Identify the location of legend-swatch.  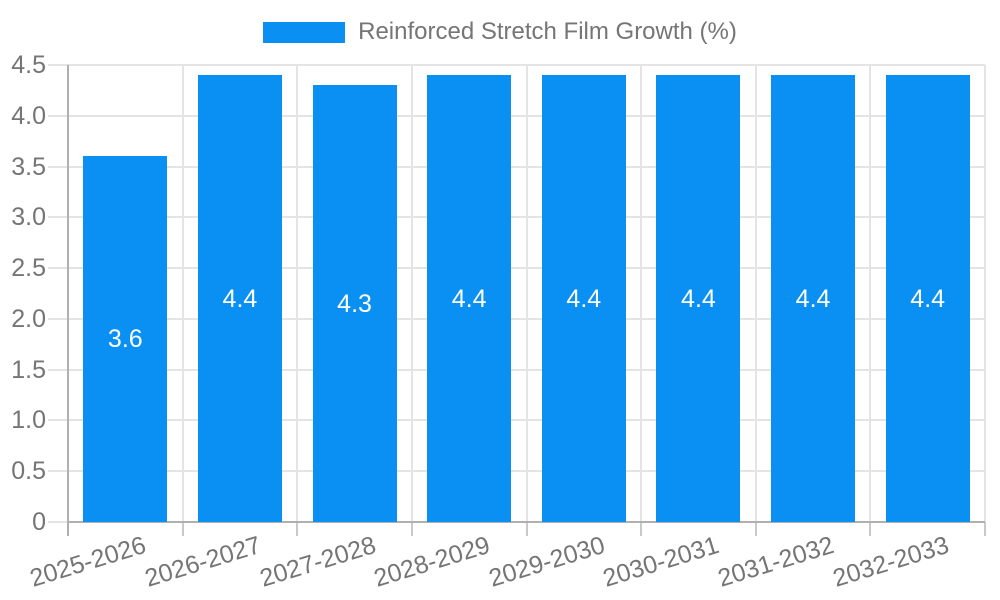
(304, 32).